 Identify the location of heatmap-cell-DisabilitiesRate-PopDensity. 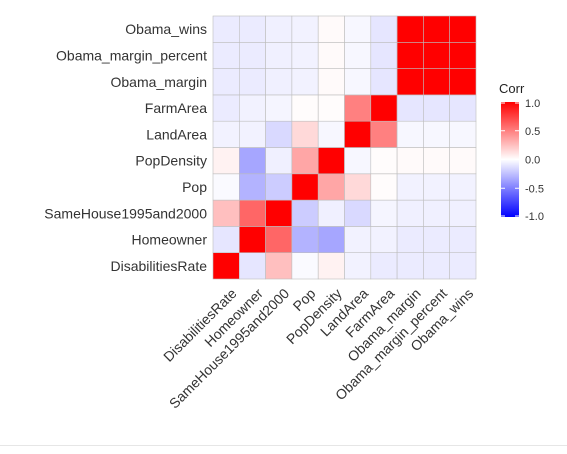
(226, 161).